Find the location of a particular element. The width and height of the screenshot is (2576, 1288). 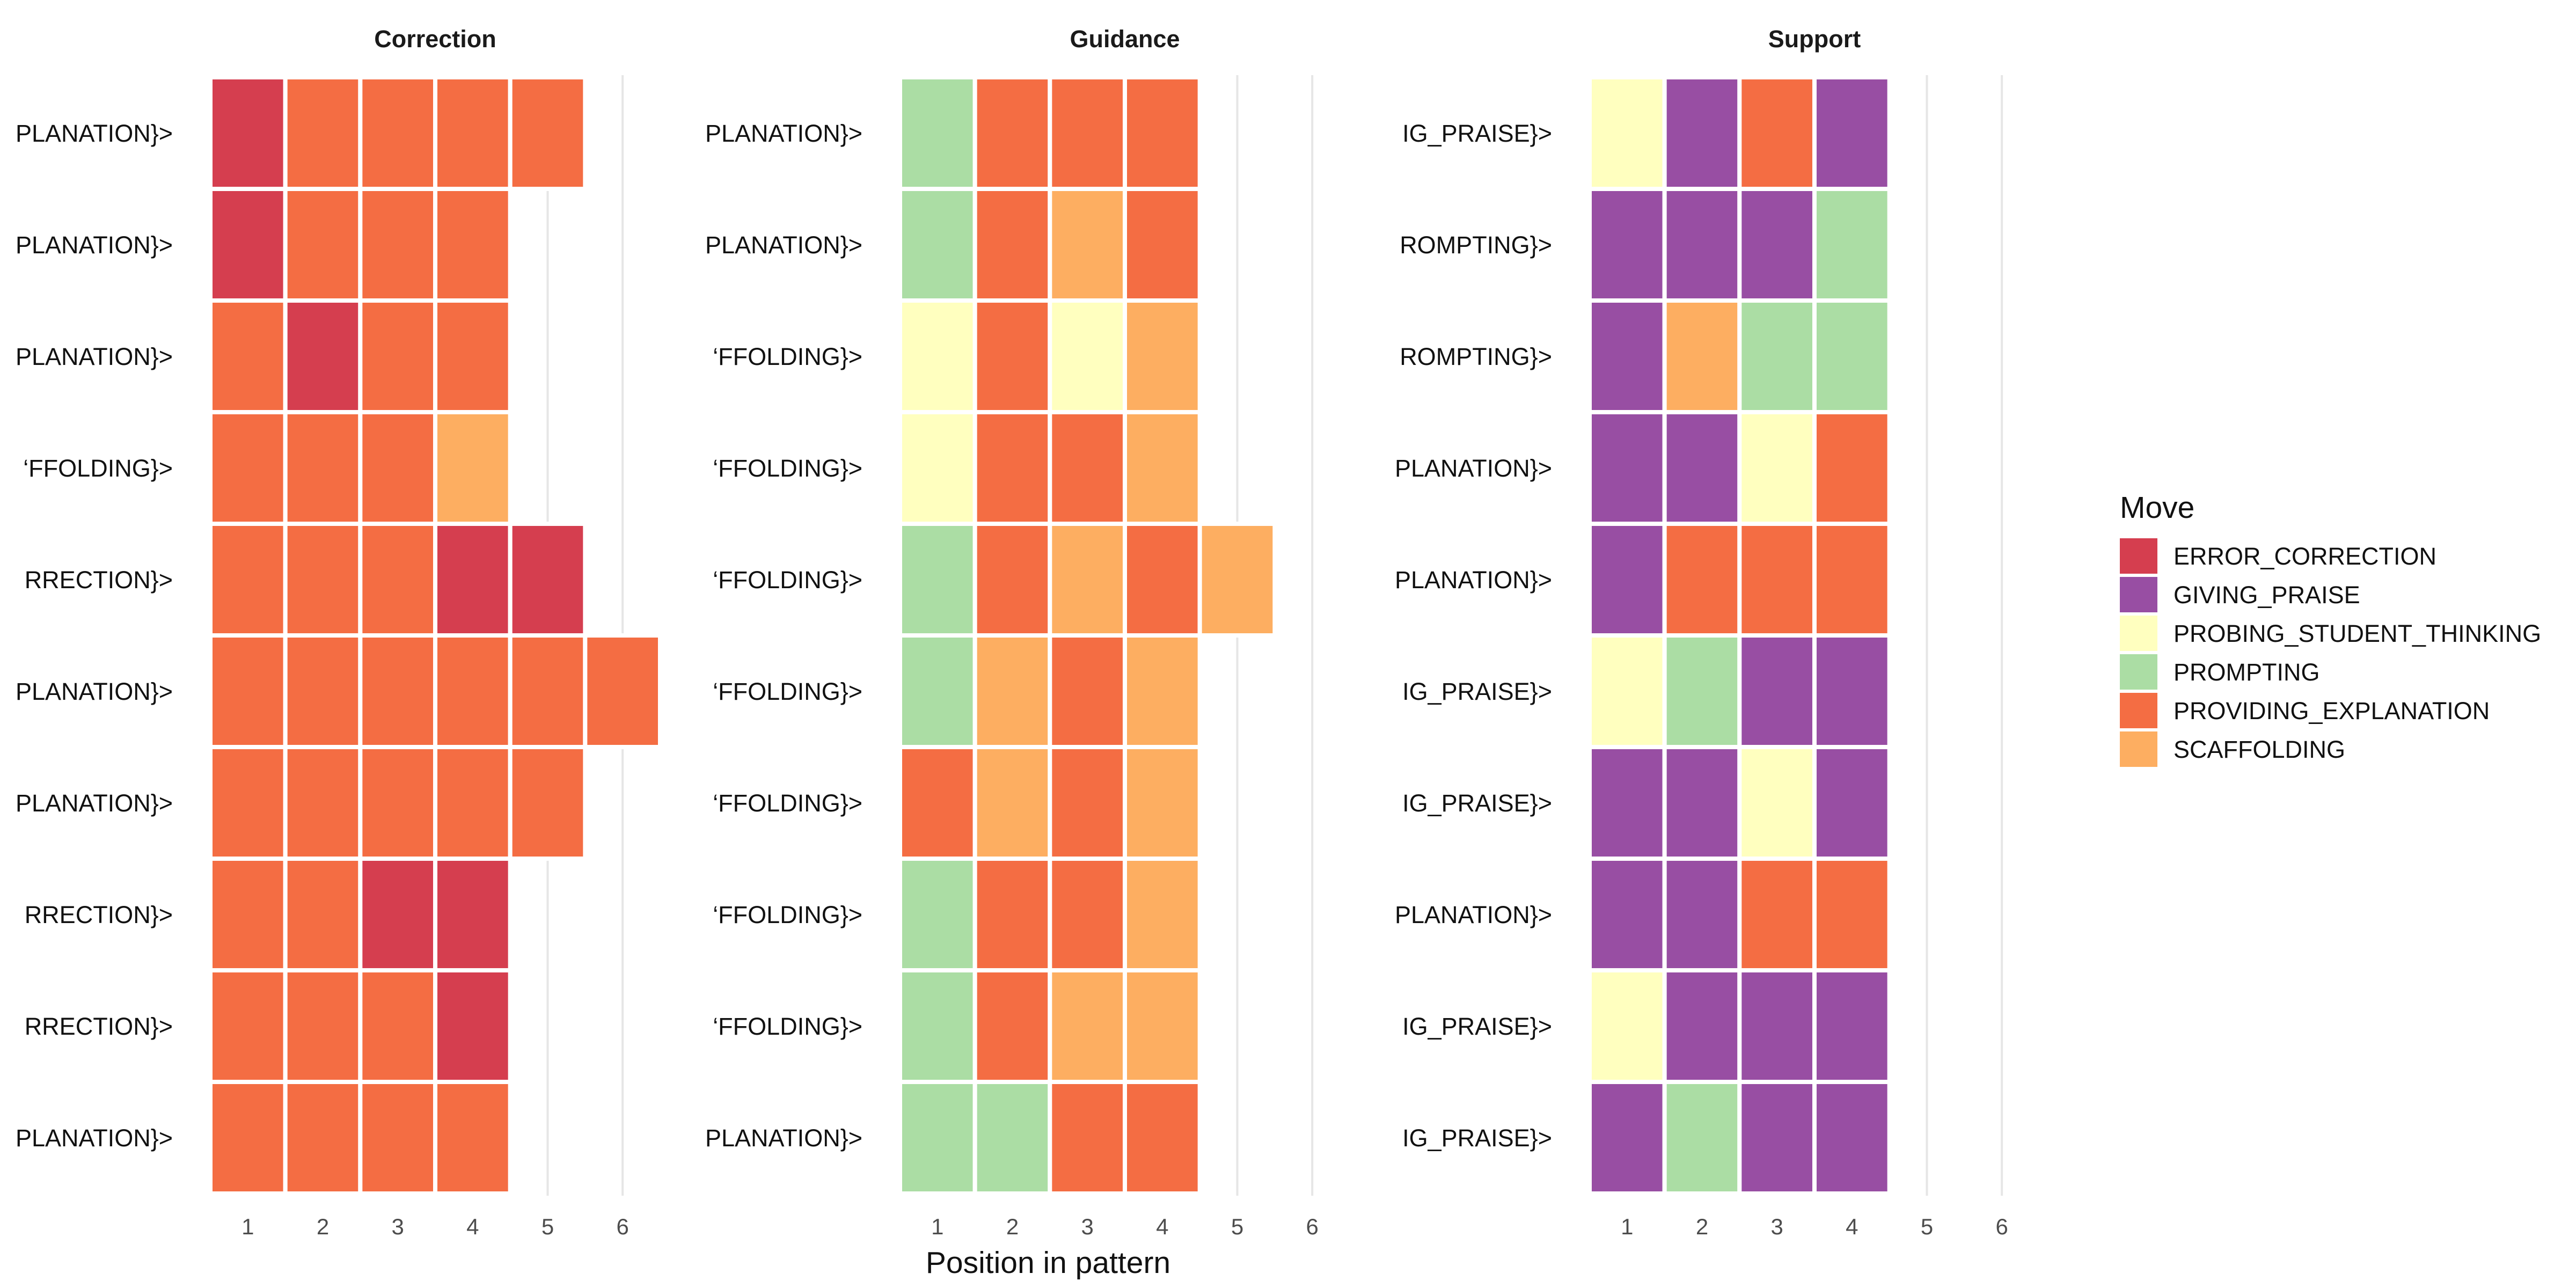

x-axis-title: Position in pattern is located at coordinates (1048, 1263).